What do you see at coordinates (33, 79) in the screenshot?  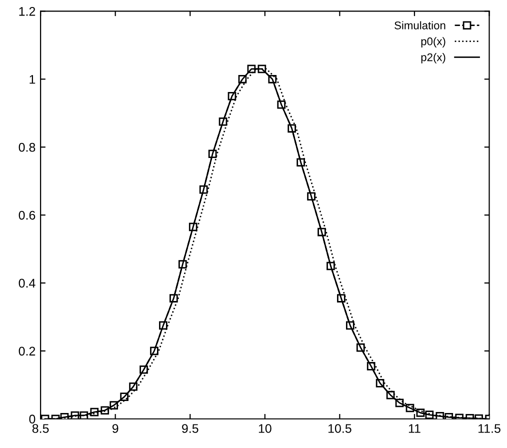 I see `y-tick-label: 1` at bounding box center [33, 79].